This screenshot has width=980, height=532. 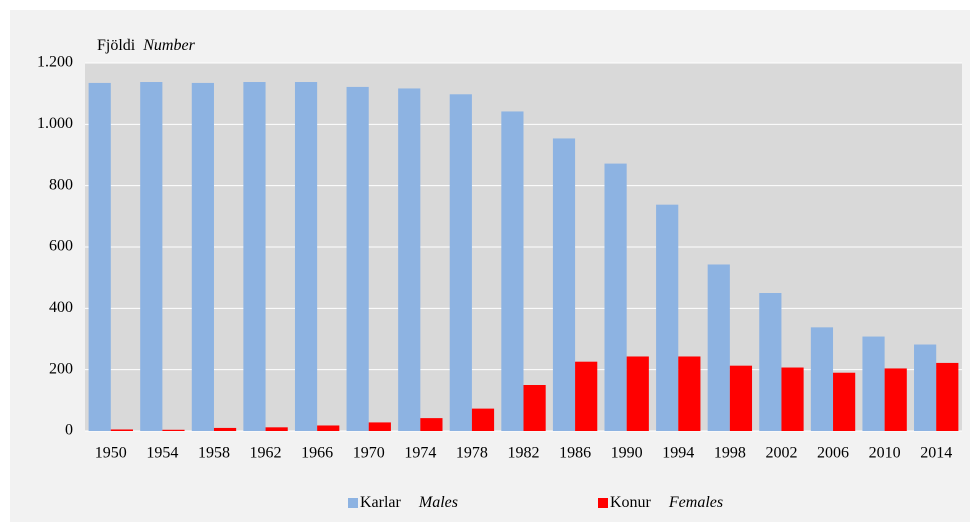 I want to click on x-tick-label: 1970, so click(x=369, y=453).